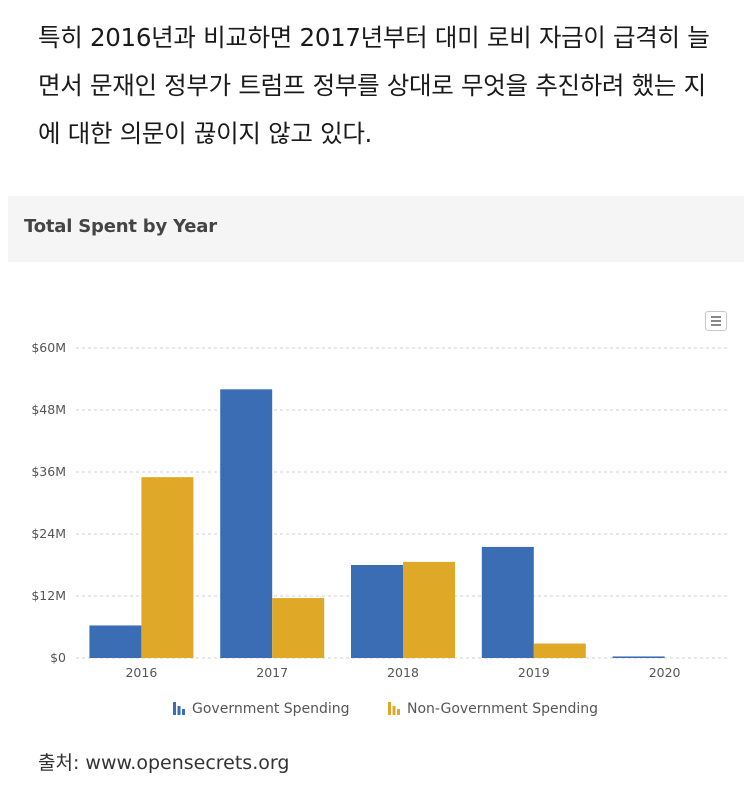 The width and height of the screenshot is (750, 797). I want to click on x-tick-label: 2017, so click(272, 672).